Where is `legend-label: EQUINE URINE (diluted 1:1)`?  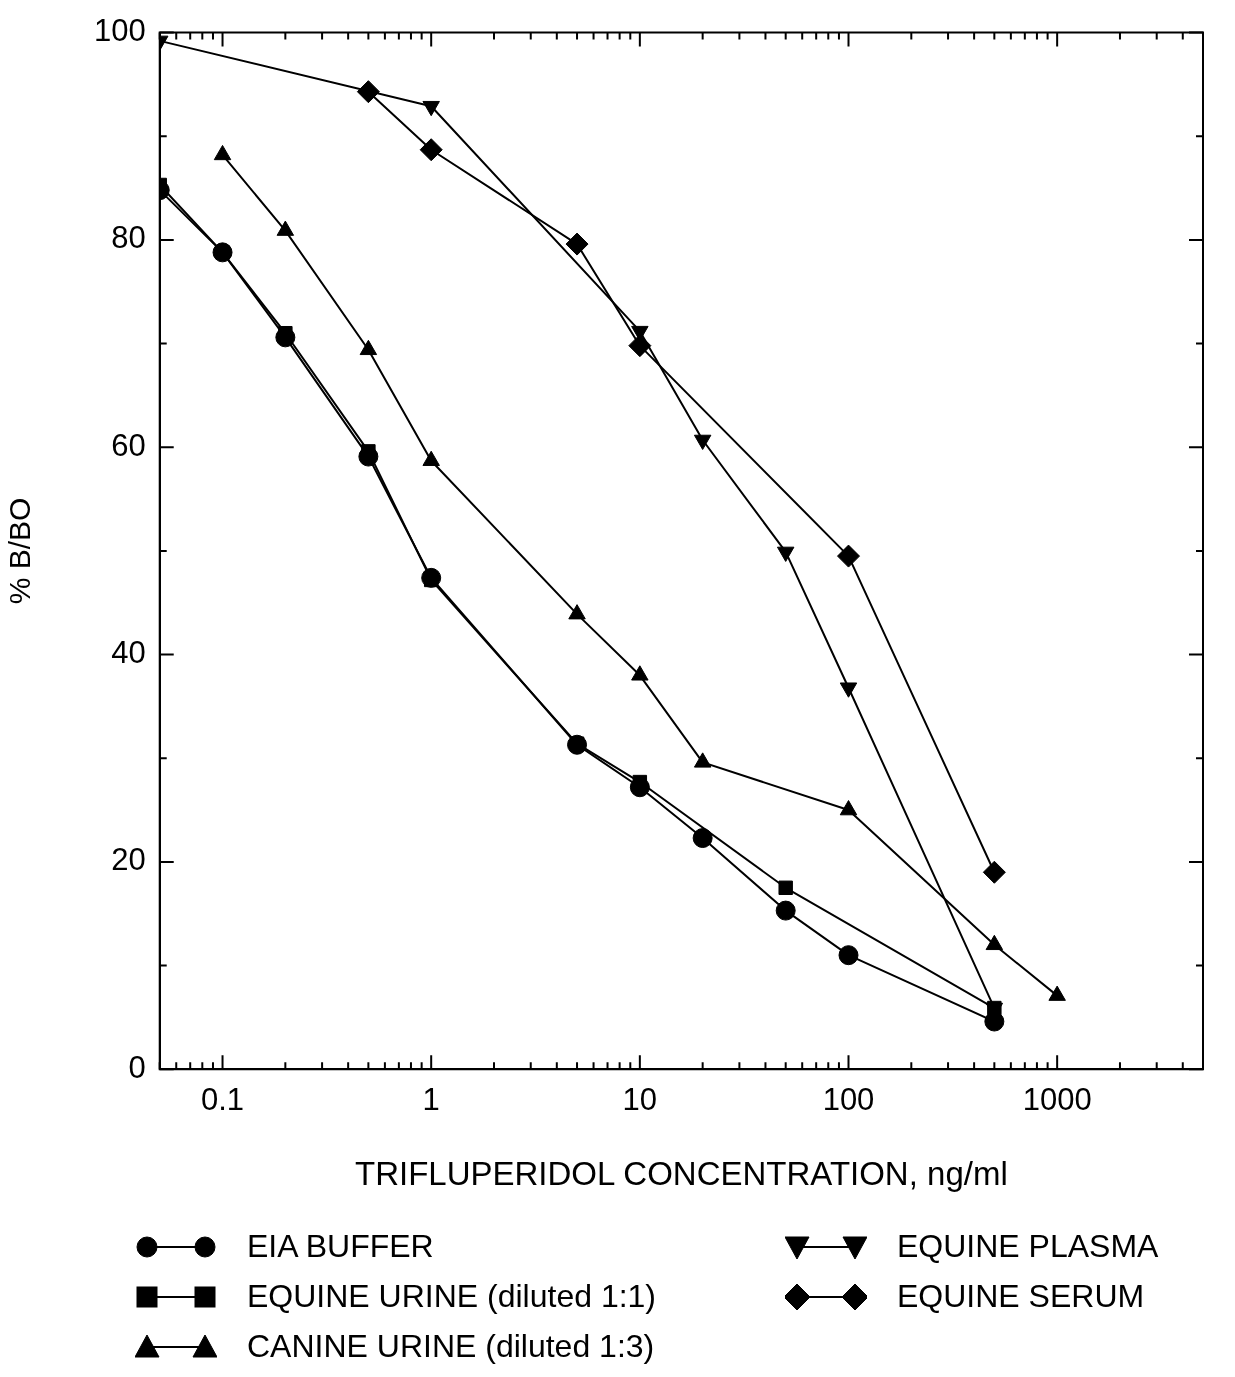
legend-label: EQUINE URINE (diluted 1:1) is located at coordinates (452, 1296).